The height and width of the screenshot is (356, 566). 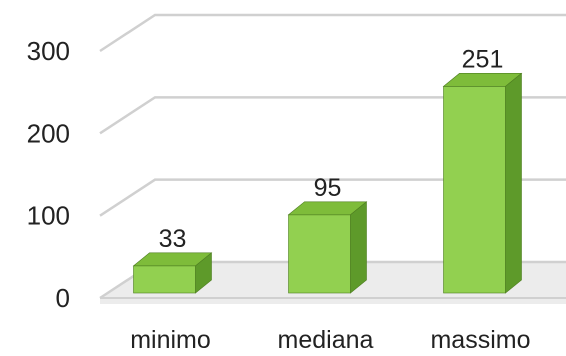 What do you see at coordinates (328, 188) in the screenshot?
I see `data-label: 95` at bounding box center [328, 188].